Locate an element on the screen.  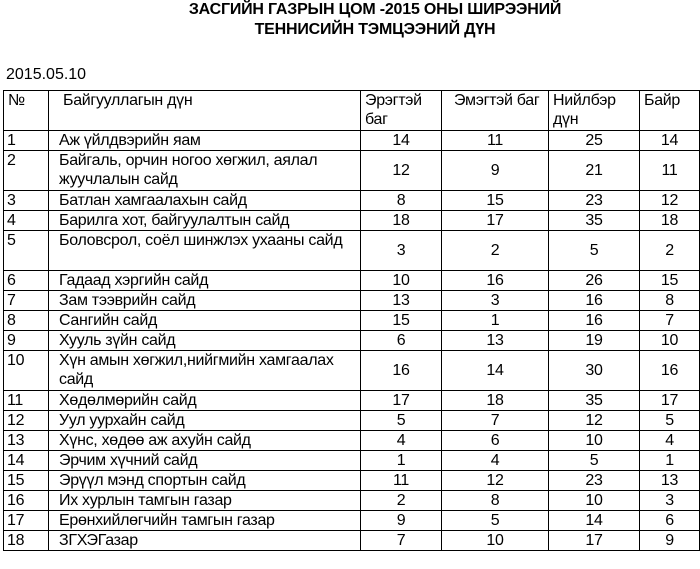
men-team-score: 4 is located at coordinates (401, 440).